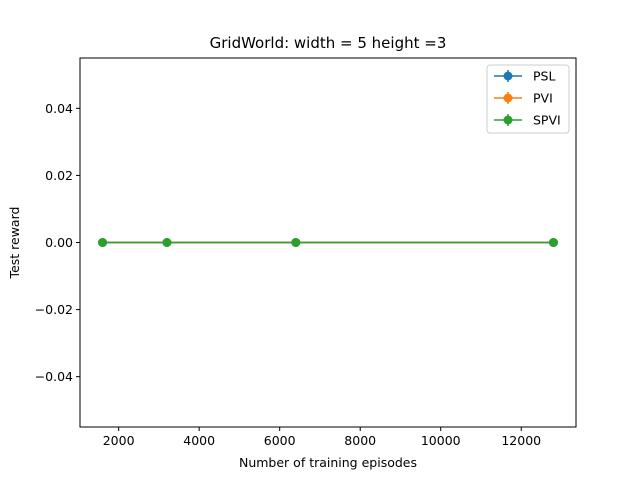  I want to click on legend-entry-psl: PSL, so click(524, 76).